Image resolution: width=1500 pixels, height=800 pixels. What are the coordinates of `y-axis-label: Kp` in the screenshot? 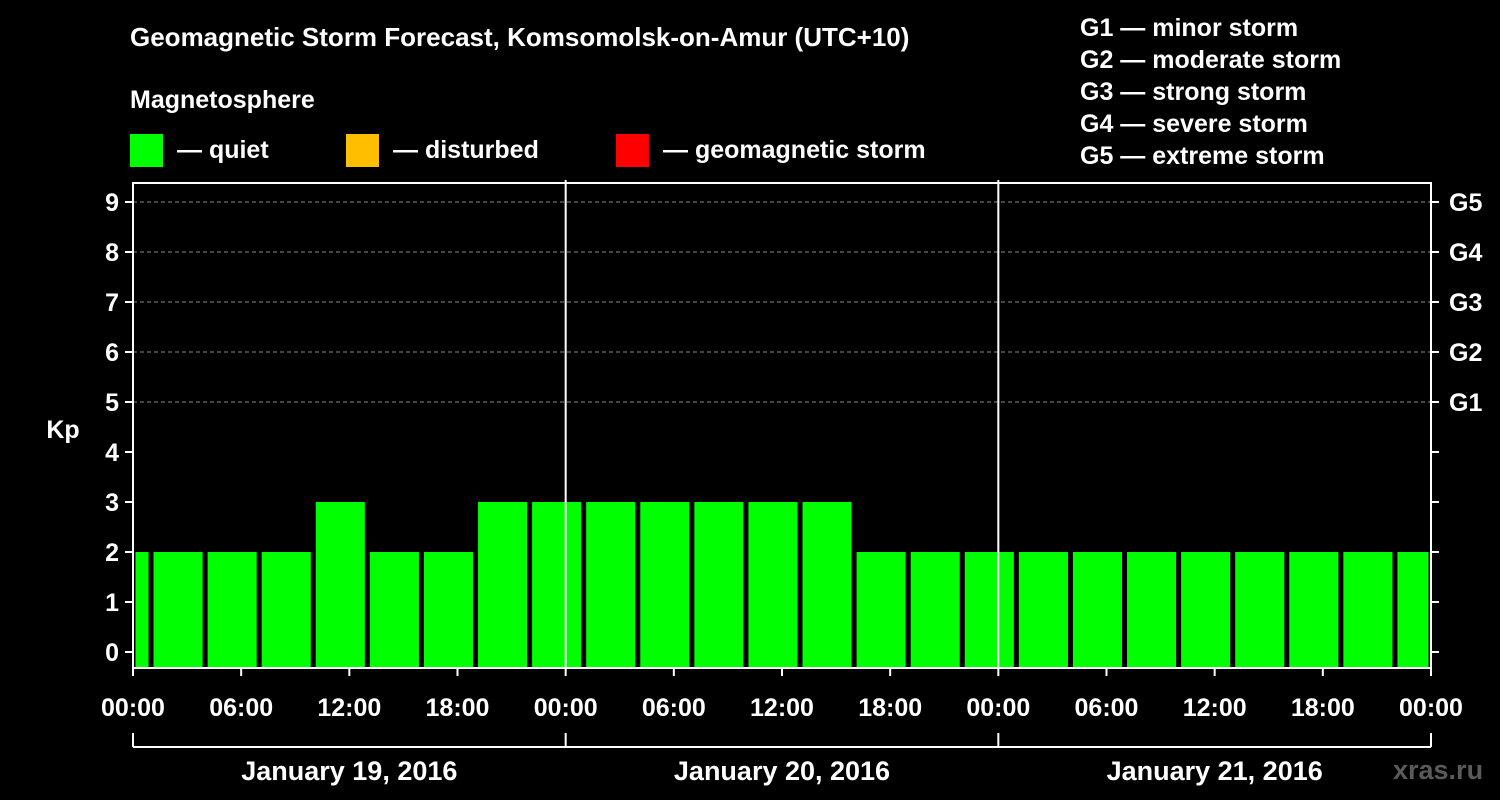 It's located at (62, 430).